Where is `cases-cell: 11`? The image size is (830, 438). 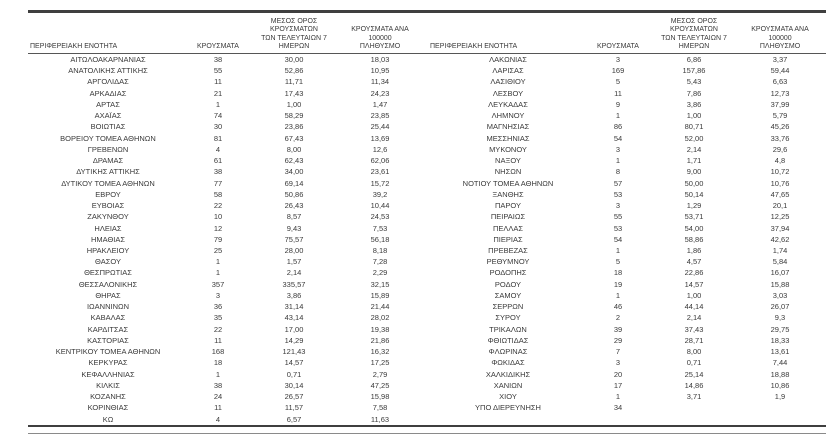
cases-cell: 11 is located at coordinates (218, 340).